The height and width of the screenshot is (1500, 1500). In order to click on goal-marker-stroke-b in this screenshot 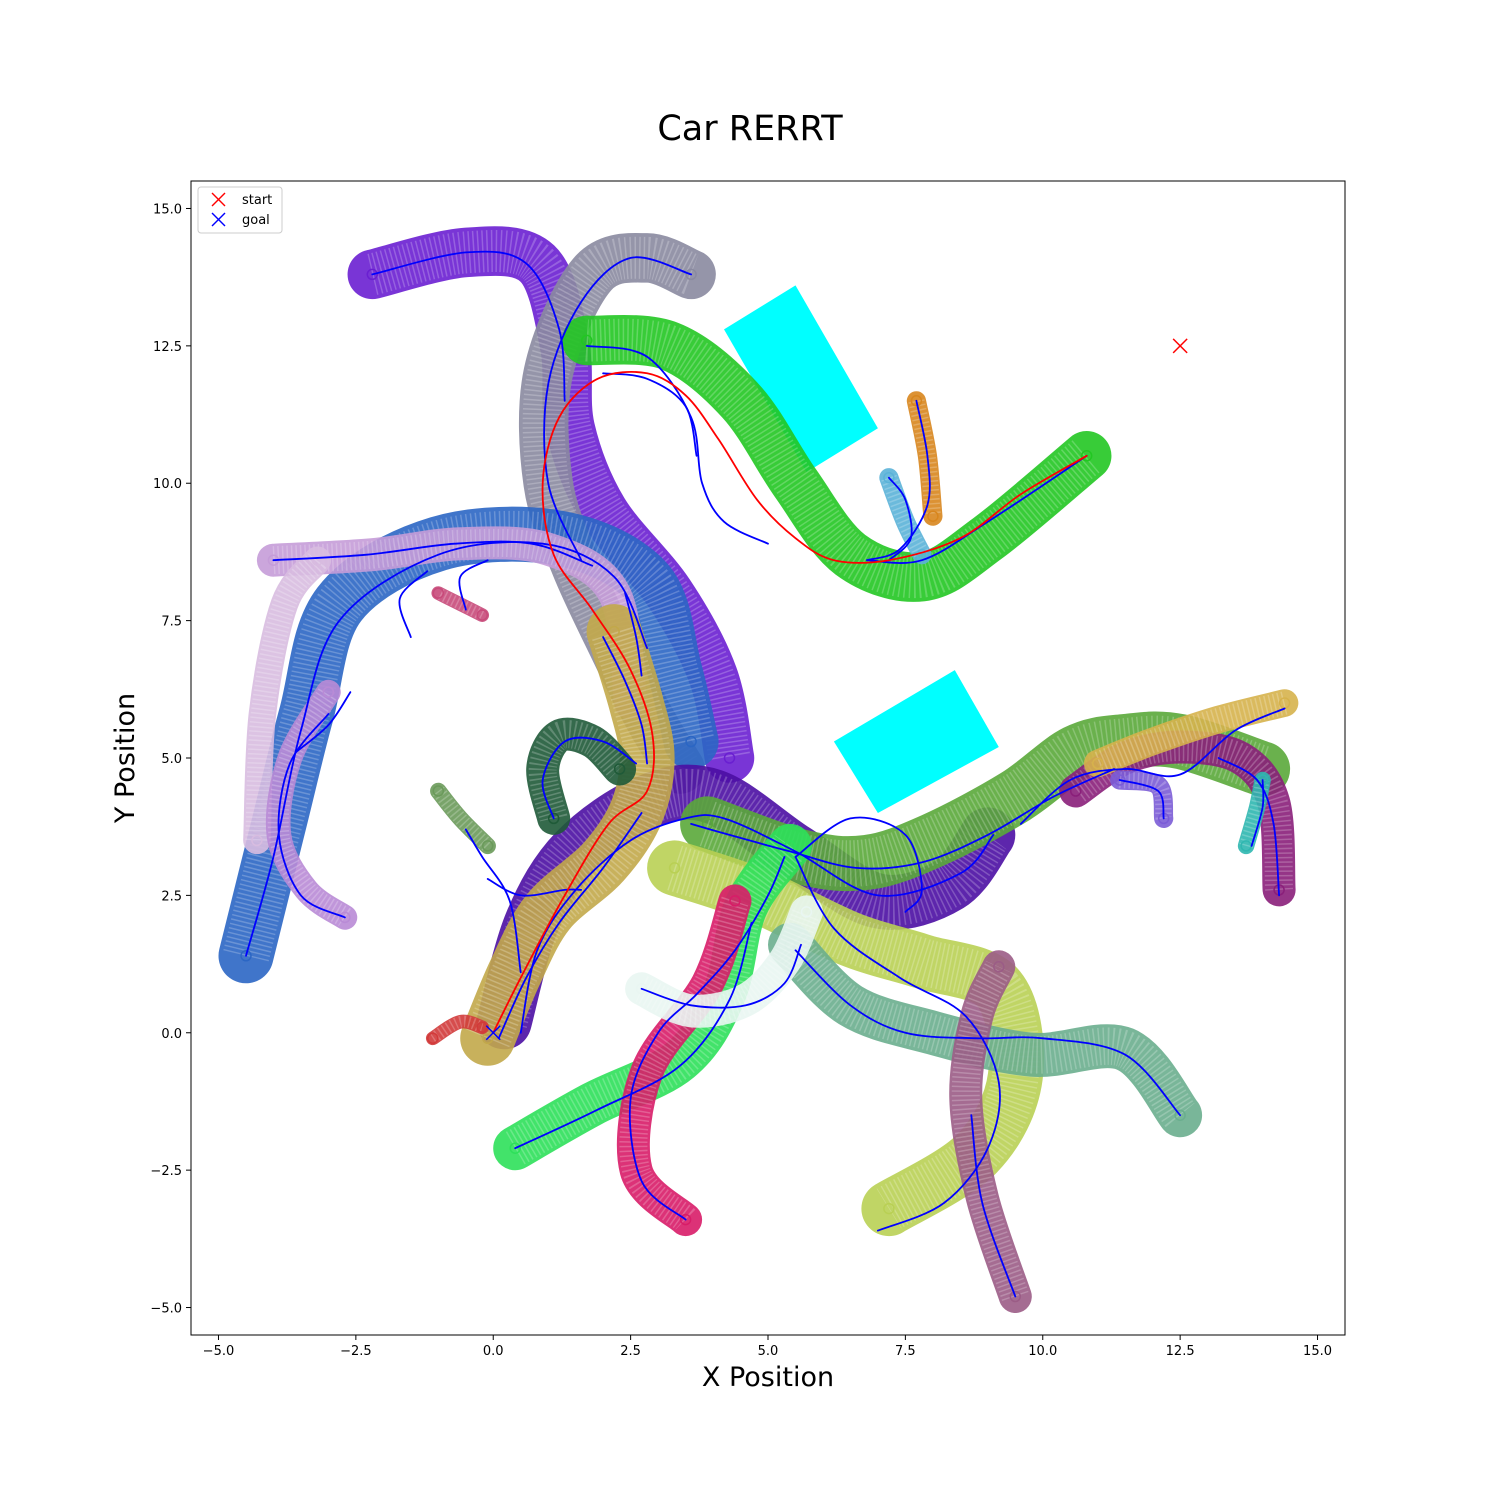, I will do `click(493, 1033)`.